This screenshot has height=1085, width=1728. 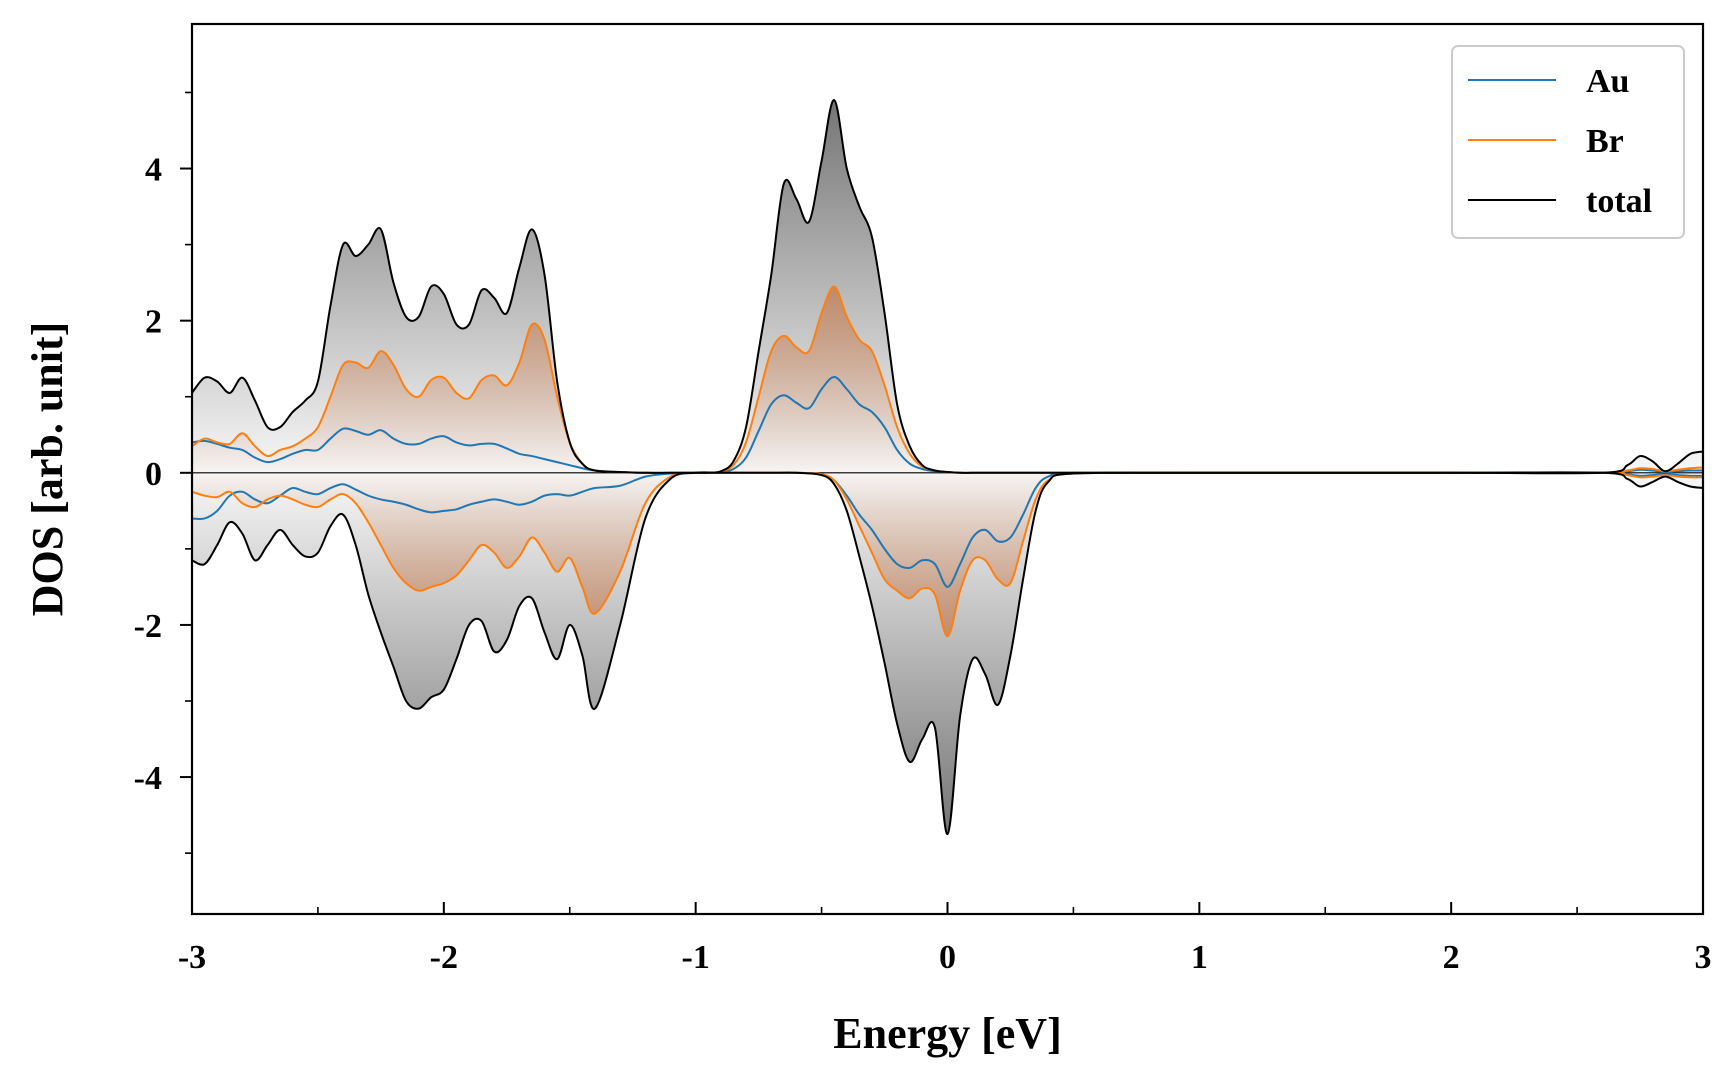 I want to click on x-tick-label: -3, so click(x=192, y=957).